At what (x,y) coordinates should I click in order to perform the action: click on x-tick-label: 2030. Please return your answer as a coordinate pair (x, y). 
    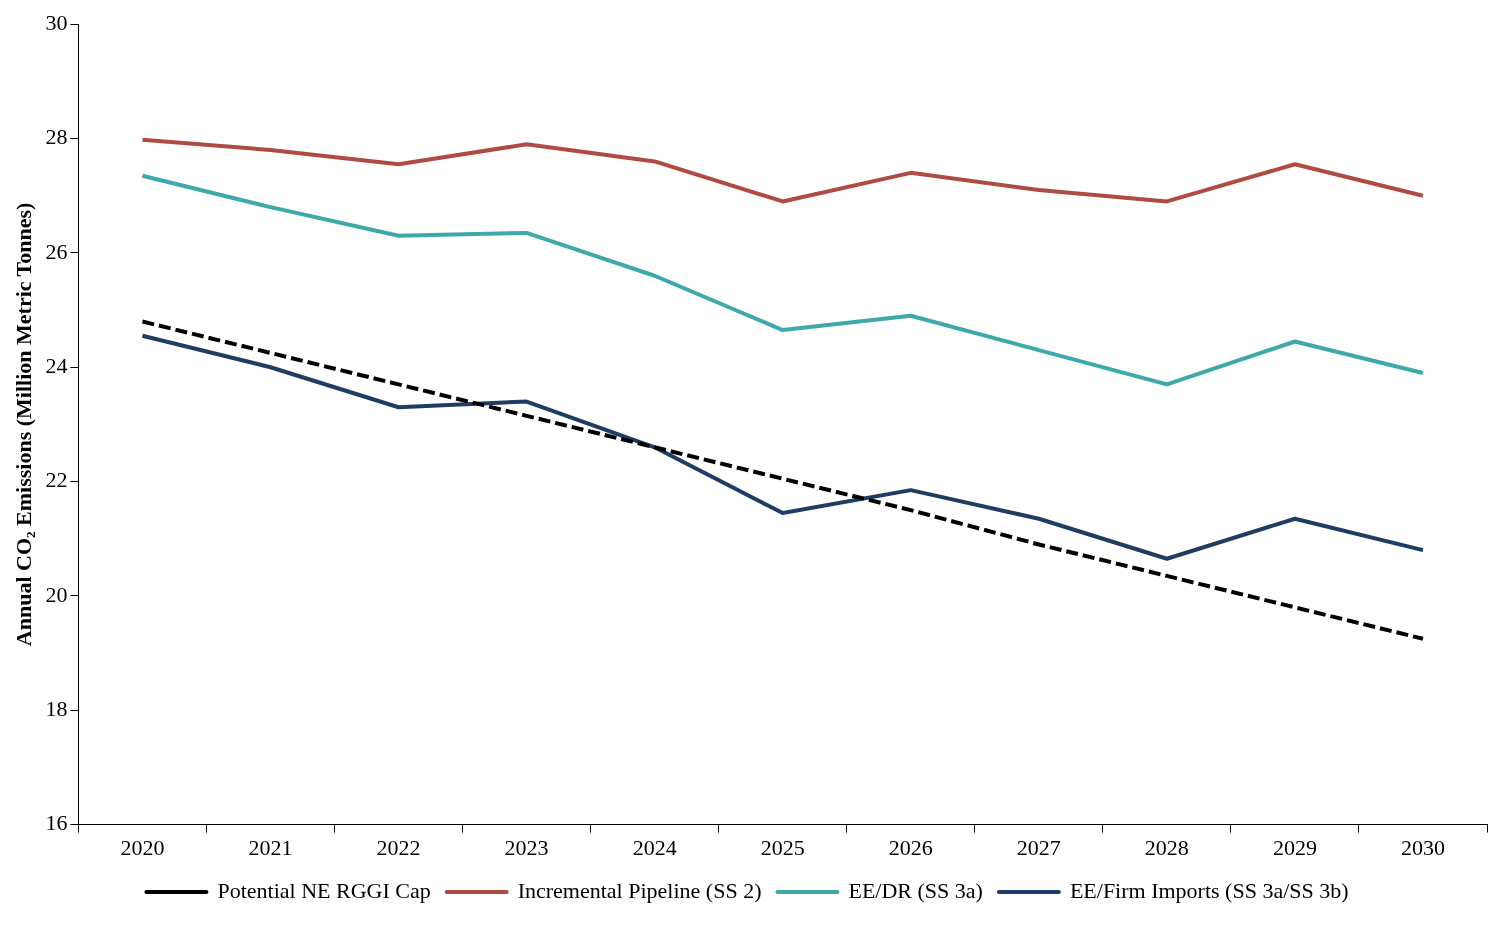
    Looking at the image, I should click on (1422, 847).